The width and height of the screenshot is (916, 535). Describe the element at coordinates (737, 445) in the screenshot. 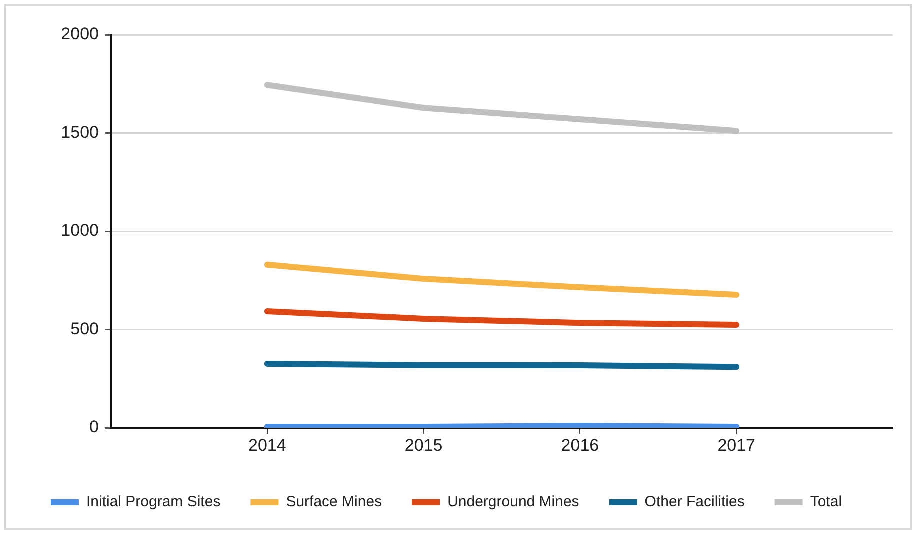

I see `x-tick-label: 2017` at that location.